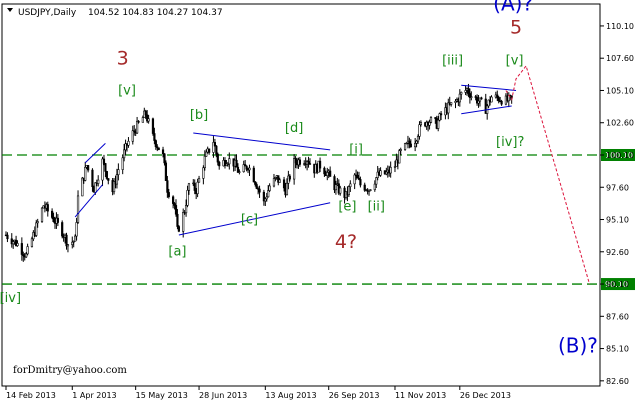 The height and width of the screenshot is (404, 636). What do you see at coordinates (617, 187) in the screenshot?
I see `y-tick-label: 97.60` at bounding box center [617, 187].